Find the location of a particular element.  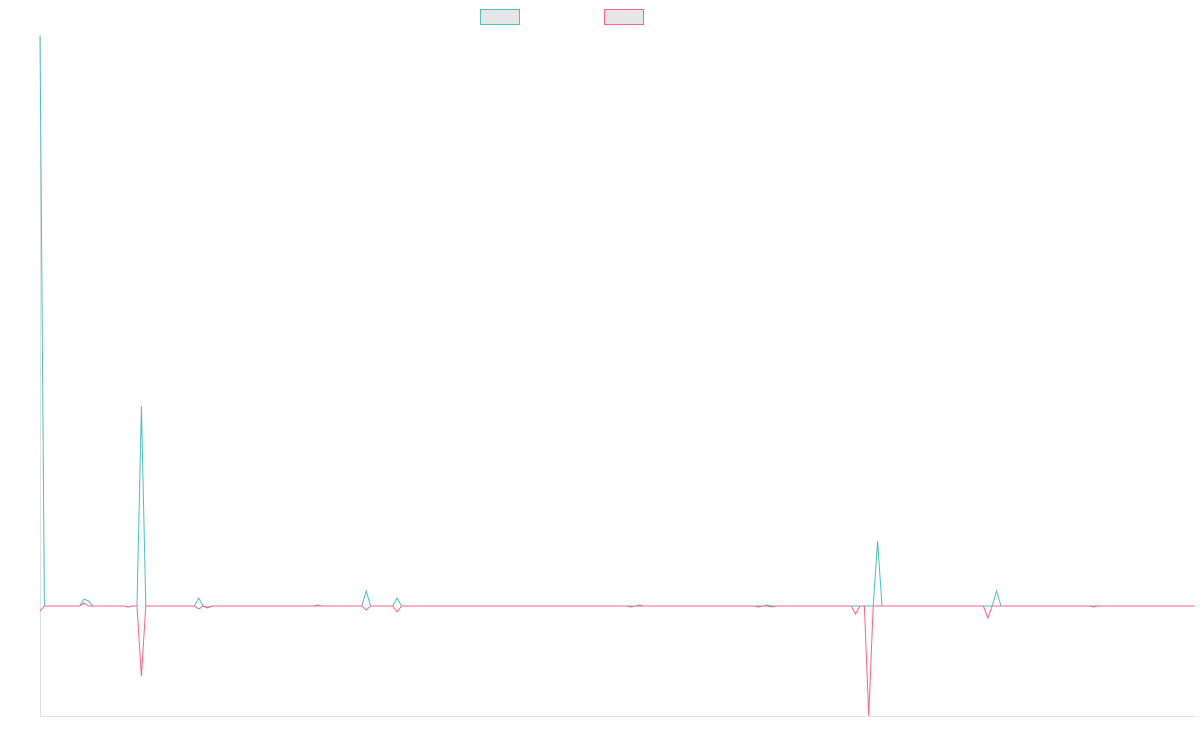

chart-legend is located at coordinates (600, 18).